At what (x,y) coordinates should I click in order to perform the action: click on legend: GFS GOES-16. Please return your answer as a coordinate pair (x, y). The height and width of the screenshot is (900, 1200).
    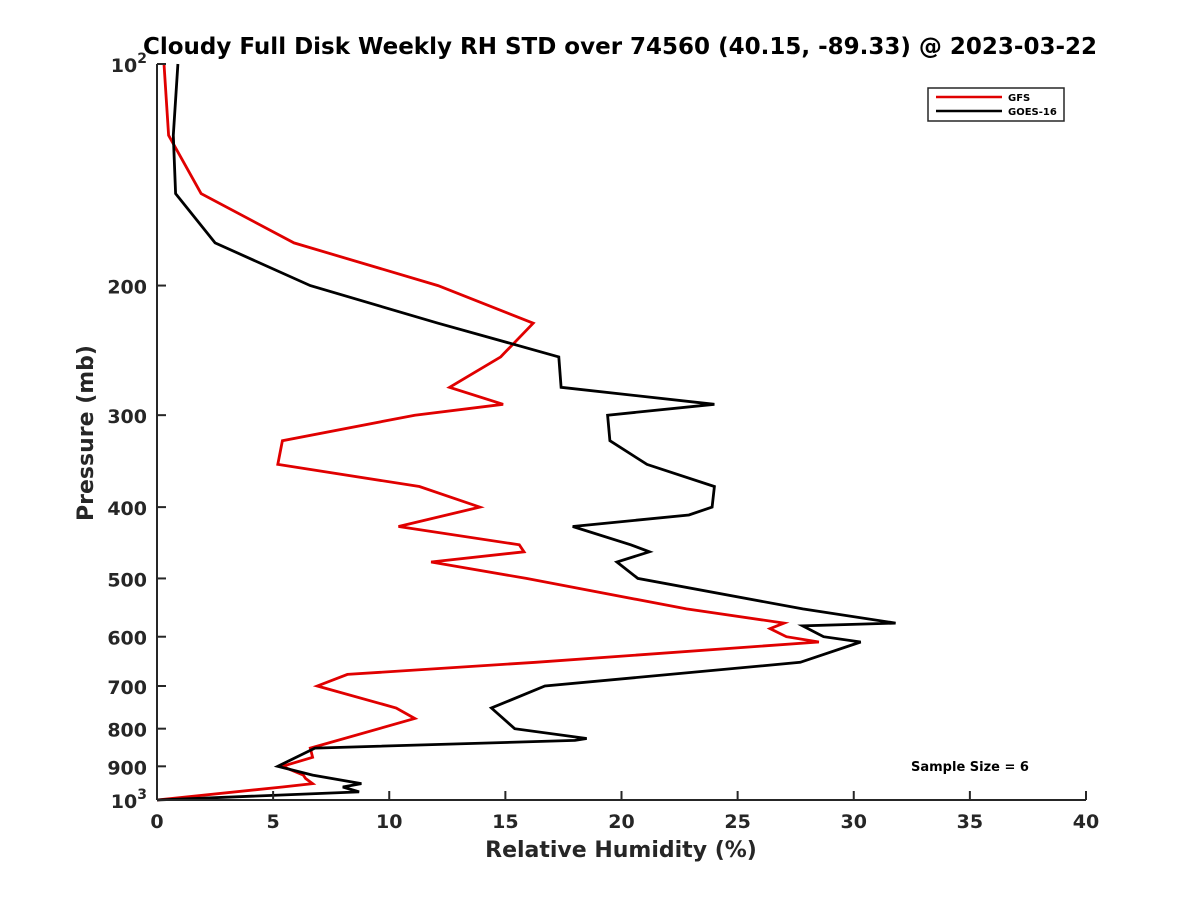
    Looking at the image, I should click on (996, 104).